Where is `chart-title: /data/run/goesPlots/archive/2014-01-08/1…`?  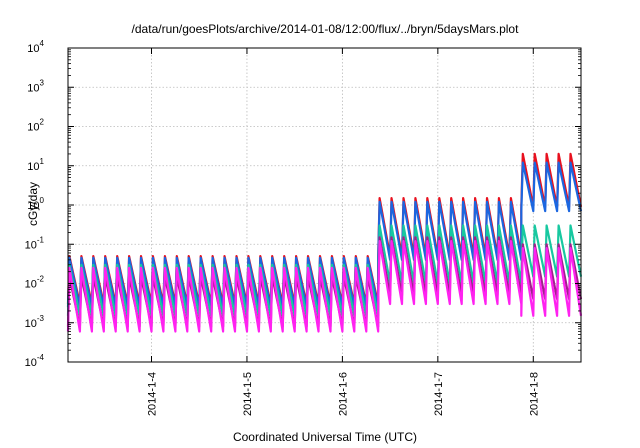 chart-title: /data/run/goesPlots/archive/2014-01-08/1… is located at coordinates (326, 29).